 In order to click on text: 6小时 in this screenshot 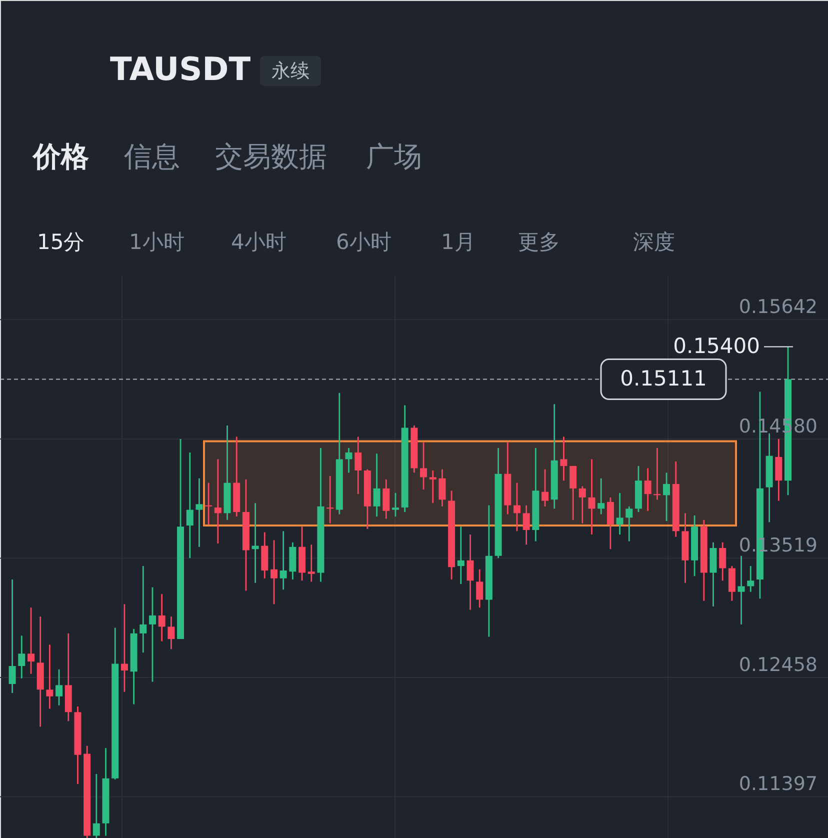, I will do `click(364, 242)`.